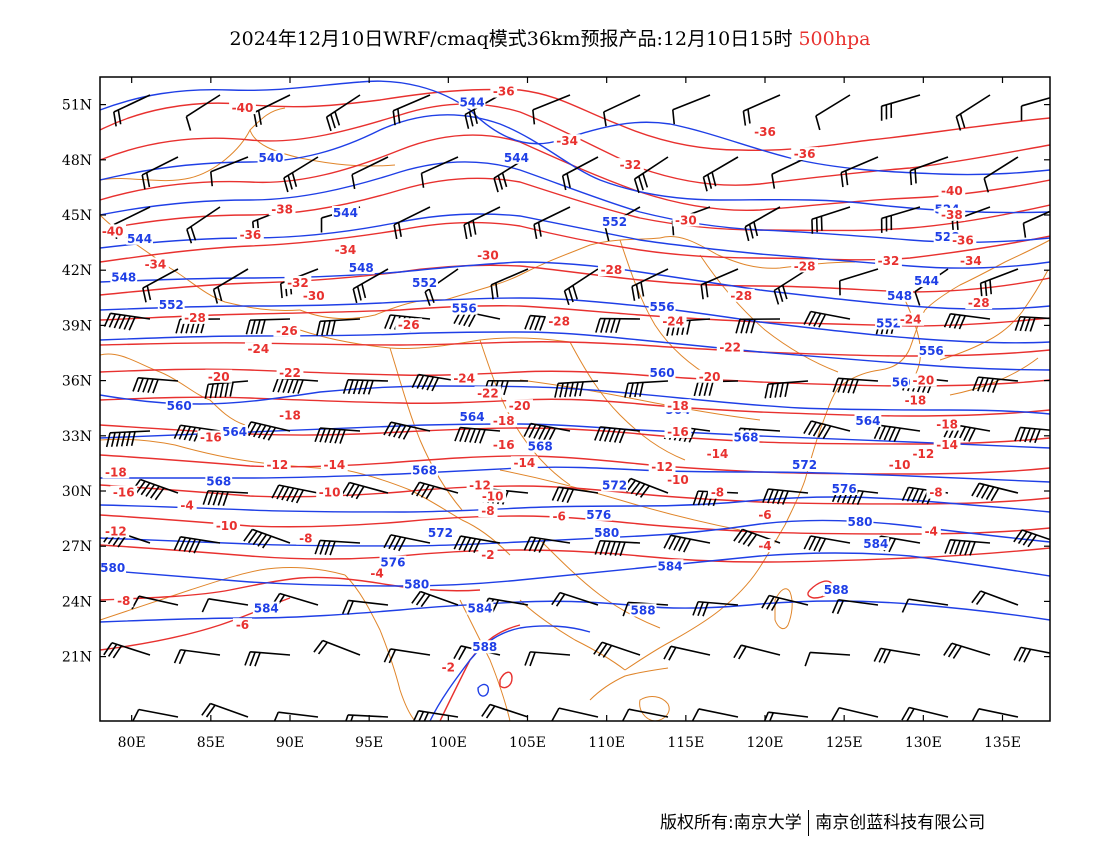 The image size is (1100, 850). I want to click on temperature-contour-label: -22, so click(730, 347).